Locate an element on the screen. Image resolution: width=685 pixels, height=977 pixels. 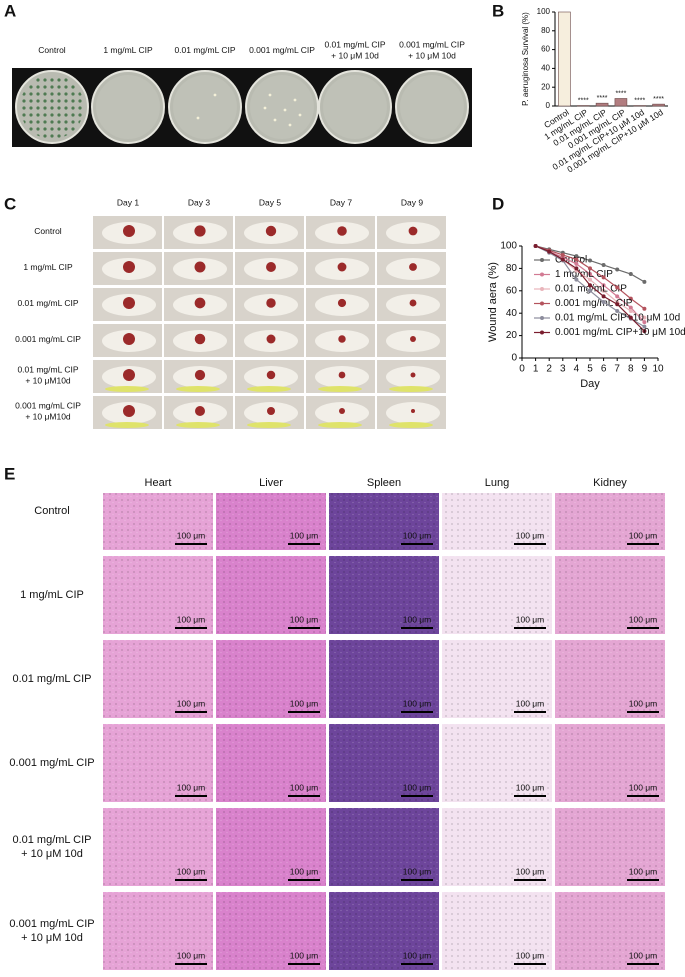
column-header: Heart is located at coordinates (158, 483).